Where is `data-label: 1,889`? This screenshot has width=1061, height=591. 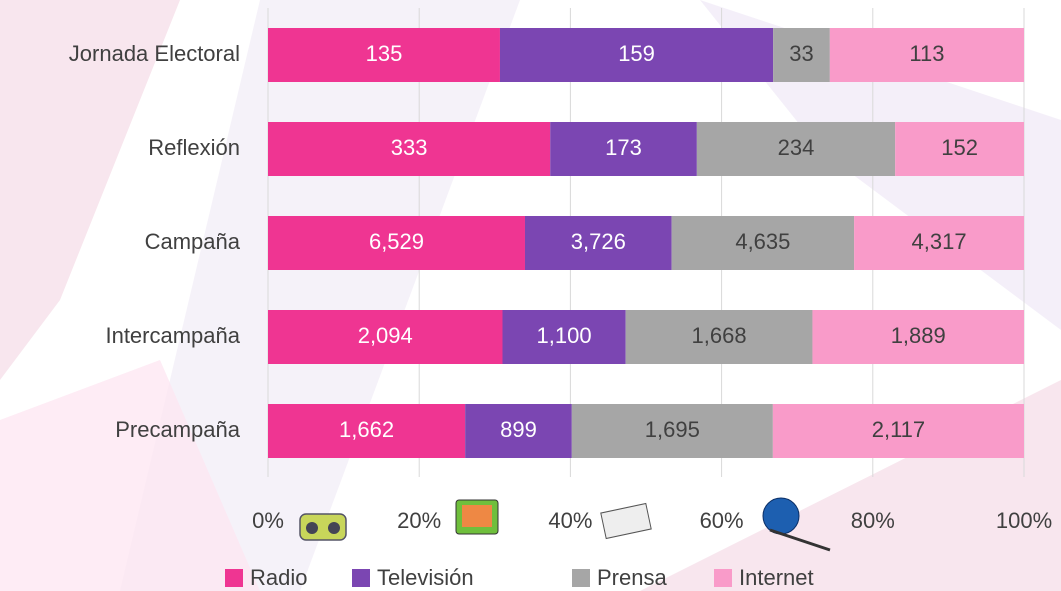 data-label: 1,889 is located at coordinates (918, 335).